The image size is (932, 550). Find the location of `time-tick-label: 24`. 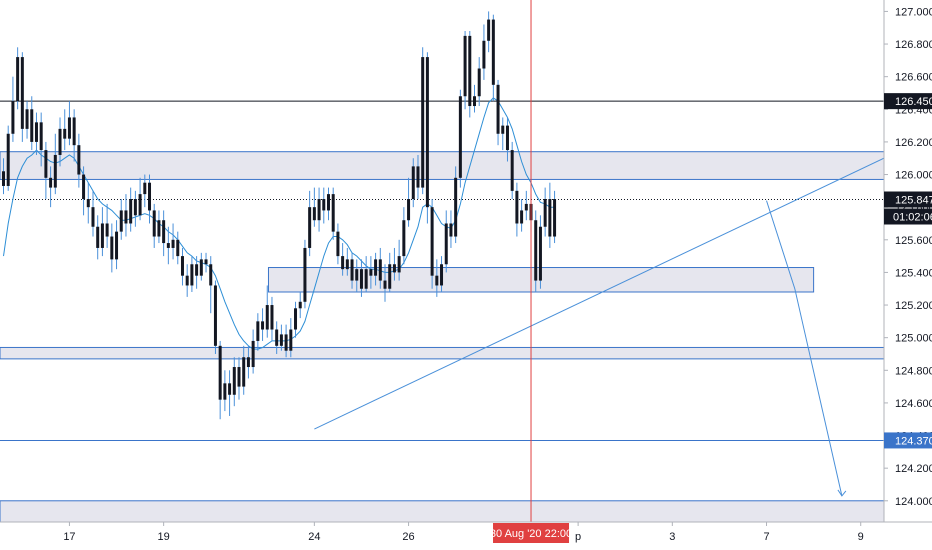

time-tick-label: 24 is located at coordinates (314, 537).